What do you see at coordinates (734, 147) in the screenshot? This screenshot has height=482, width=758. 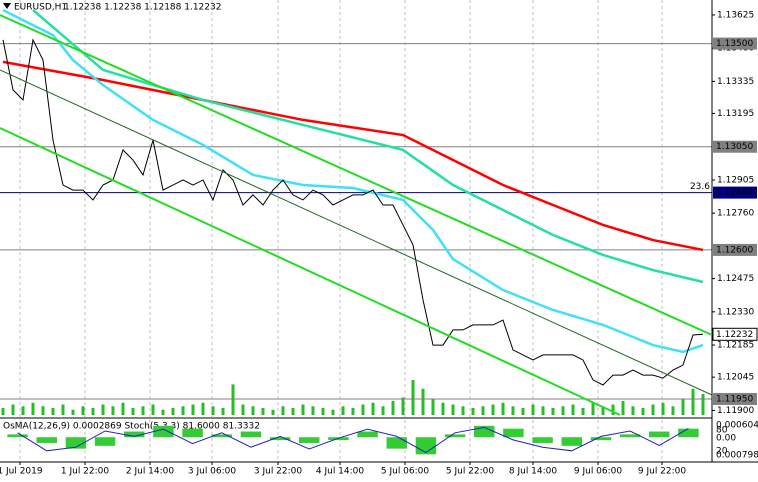 I see `level-label: 1.13050` at bounding box center [734, 147].